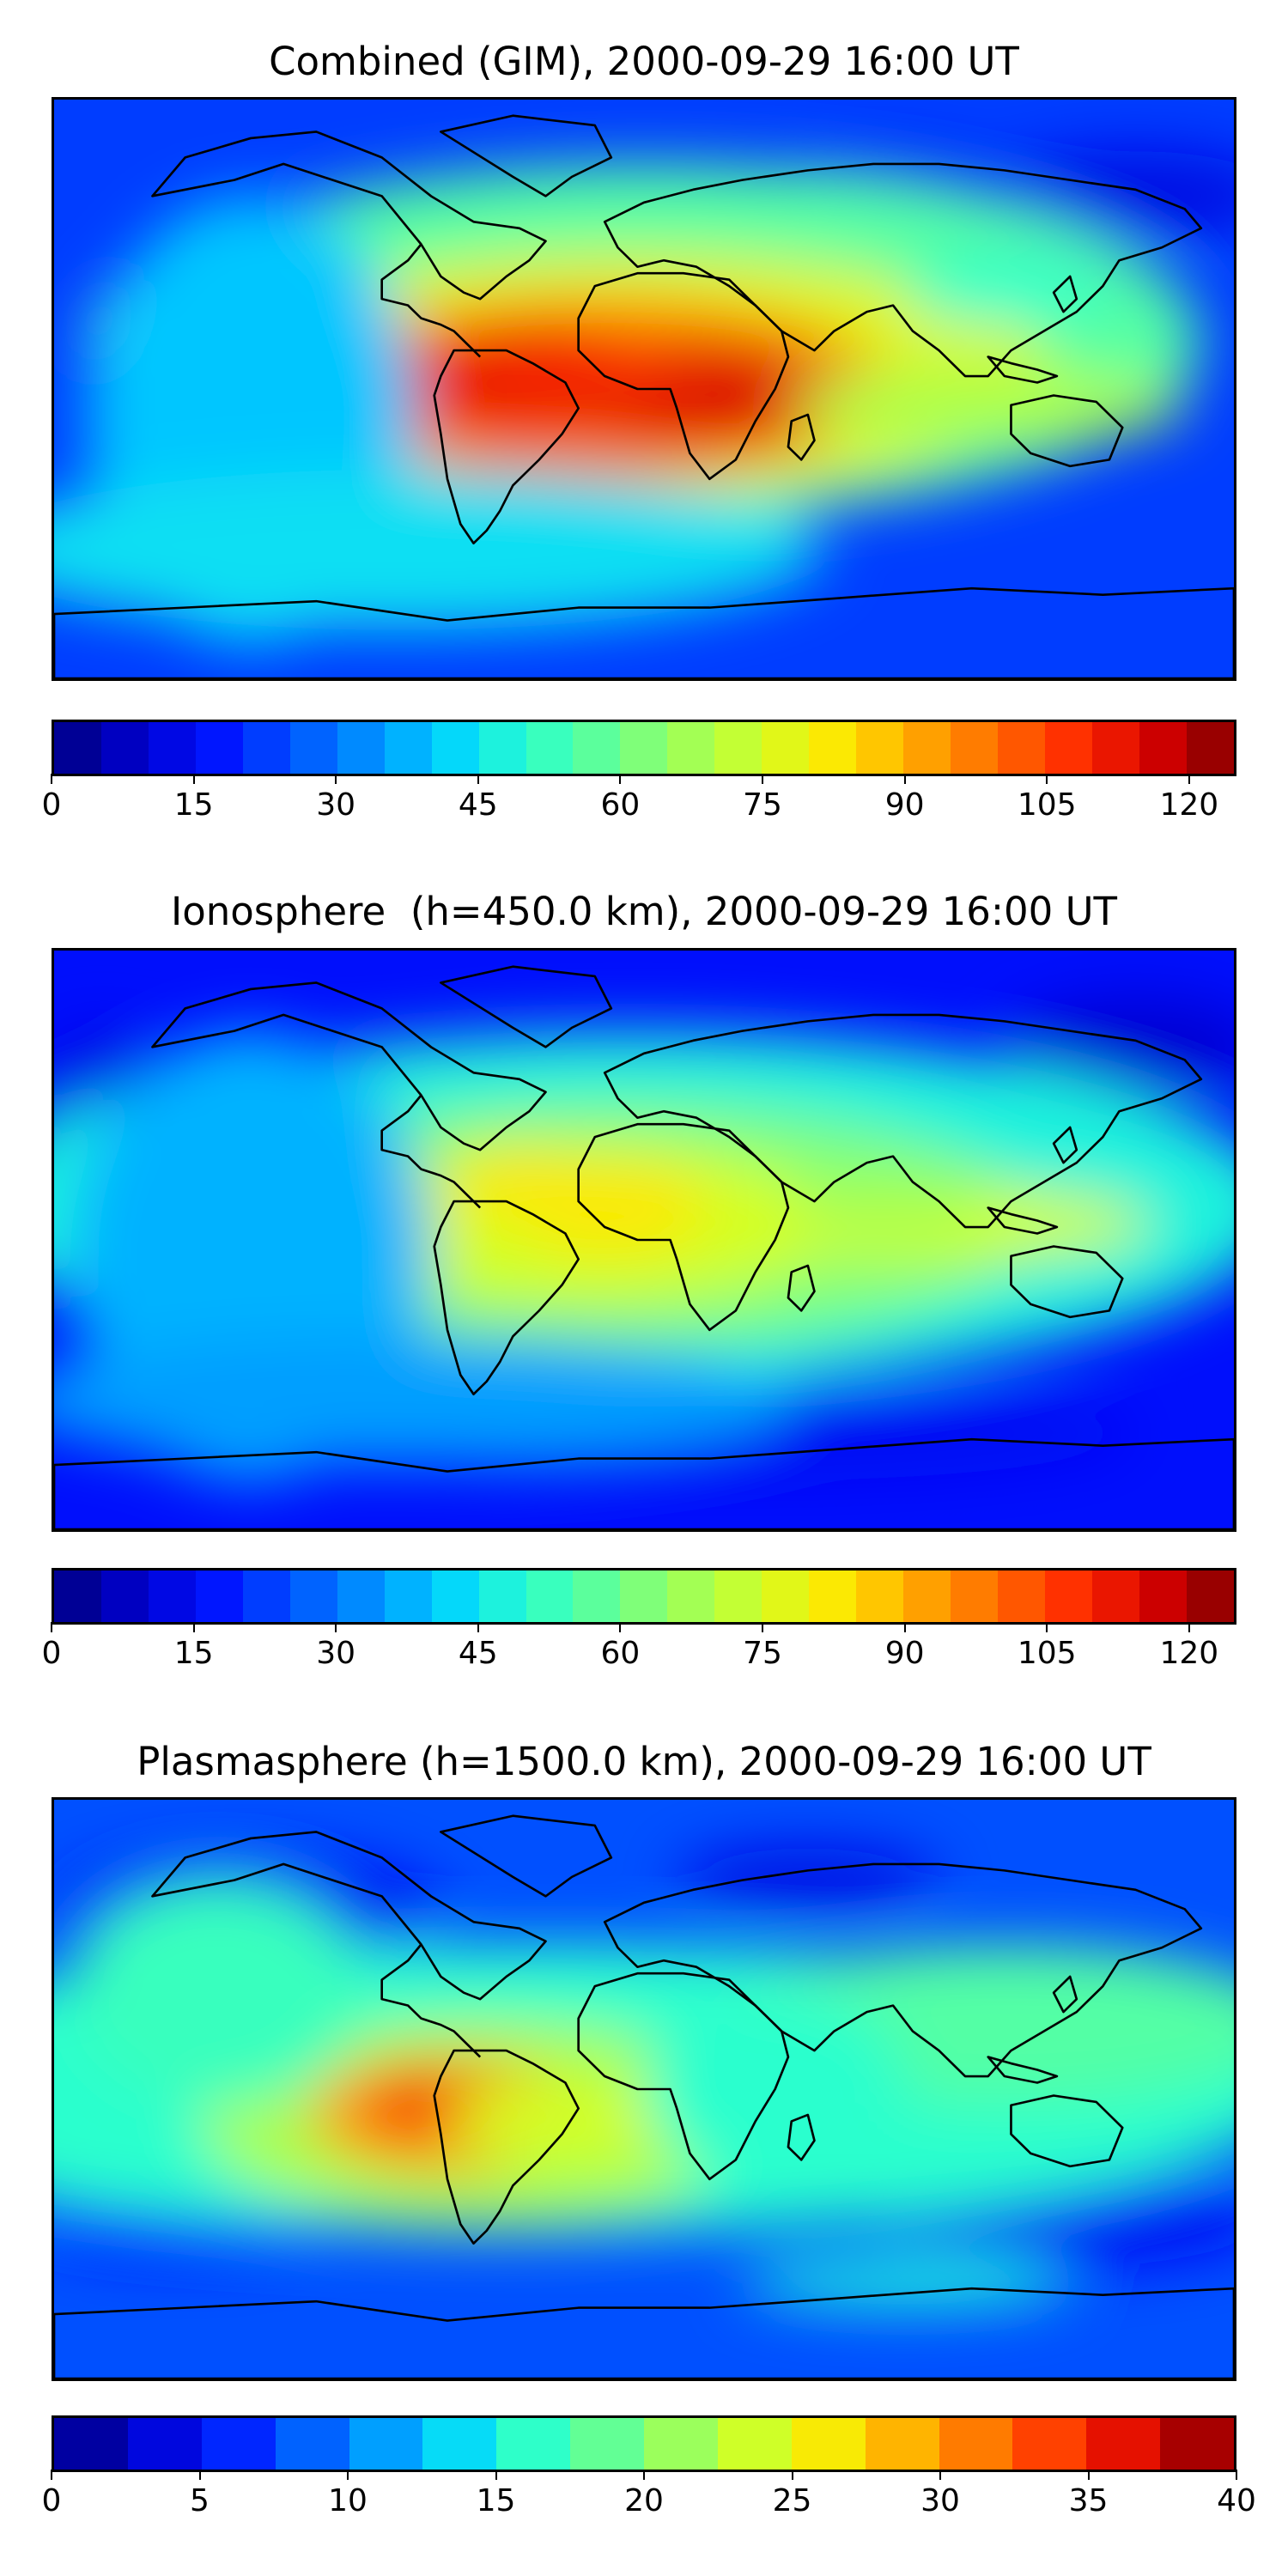 This screenshot has height=2576, width=1288. I want to click on colorbar-tick-label: 35, so click(1089, 2500).